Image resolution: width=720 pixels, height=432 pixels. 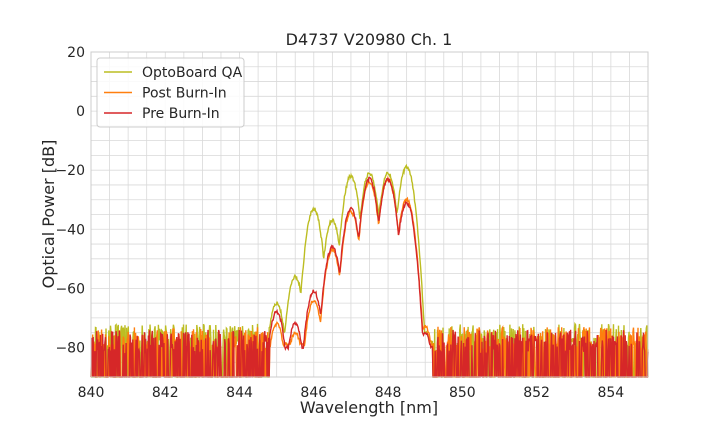 I want to click on x-tick-label: 846, so click(x=313, y=393).